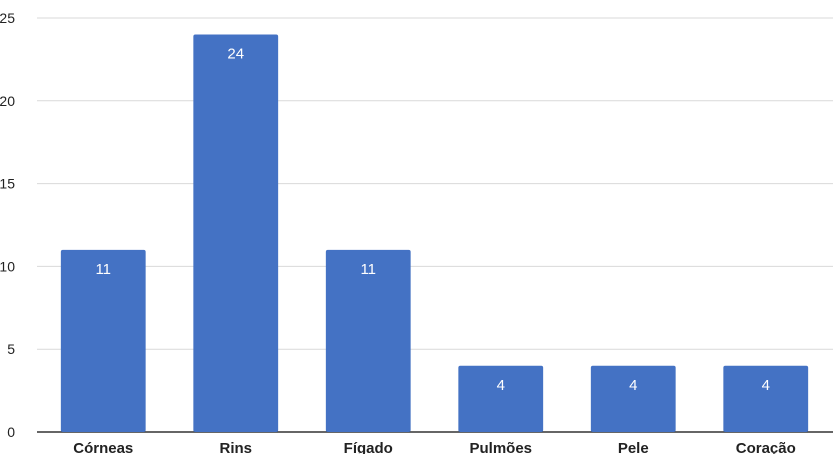 The image size is (833, 454). What do you see at coordinates (633, 447) in the screenshot?
I see `x-tick-label: Pele` at bounding box center [633, 447].